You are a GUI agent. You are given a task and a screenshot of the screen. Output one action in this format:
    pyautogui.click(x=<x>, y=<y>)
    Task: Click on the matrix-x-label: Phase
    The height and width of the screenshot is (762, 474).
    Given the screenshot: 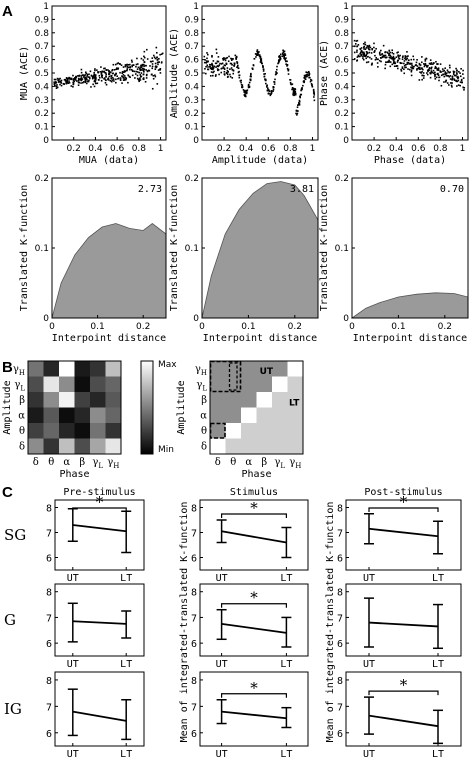 What is the action you would take?
    pyautogui.click(x=74, y=474)
    